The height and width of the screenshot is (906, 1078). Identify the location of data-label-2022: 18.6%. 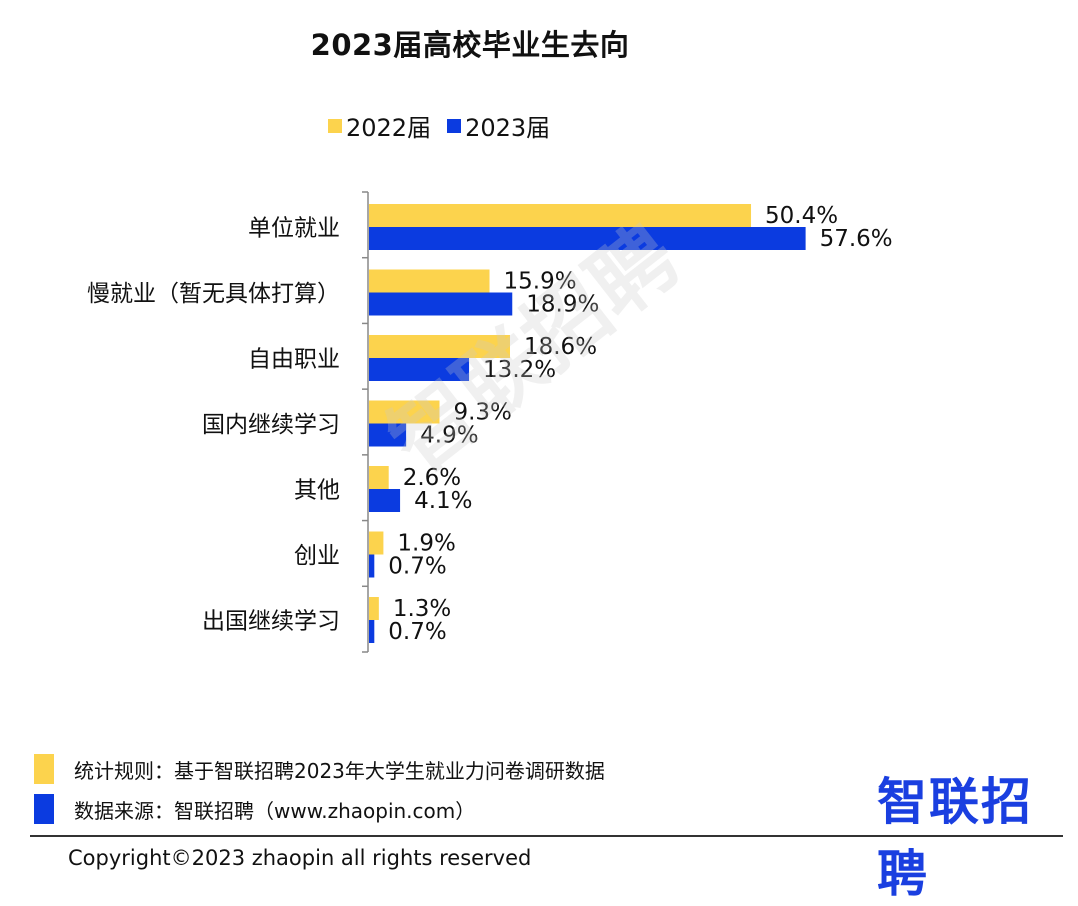
(560, 347).